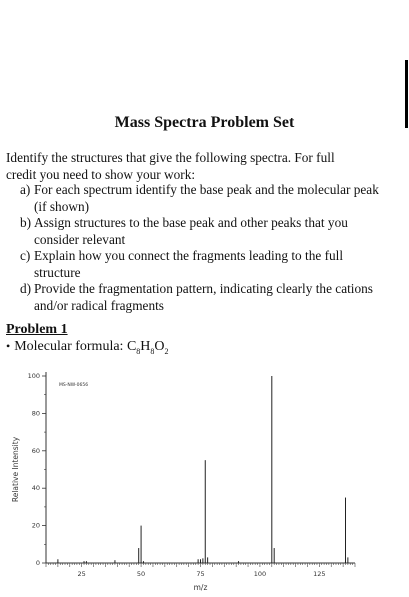  I want to click on y-tick-label: 60, so click(36, 451).